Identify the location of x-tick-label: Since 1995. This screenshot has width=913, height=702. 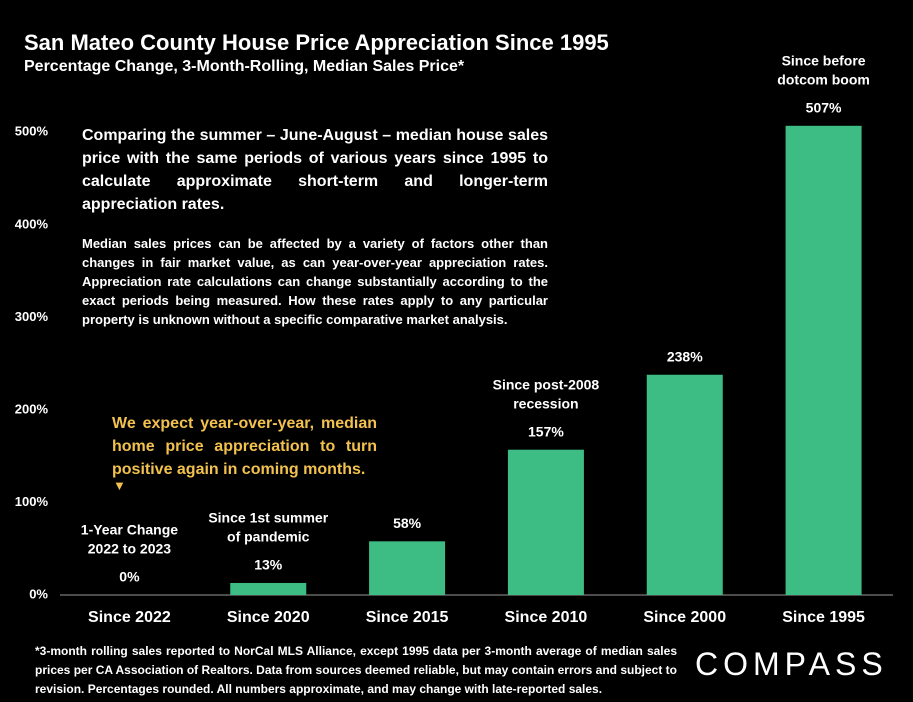
(823, 617).